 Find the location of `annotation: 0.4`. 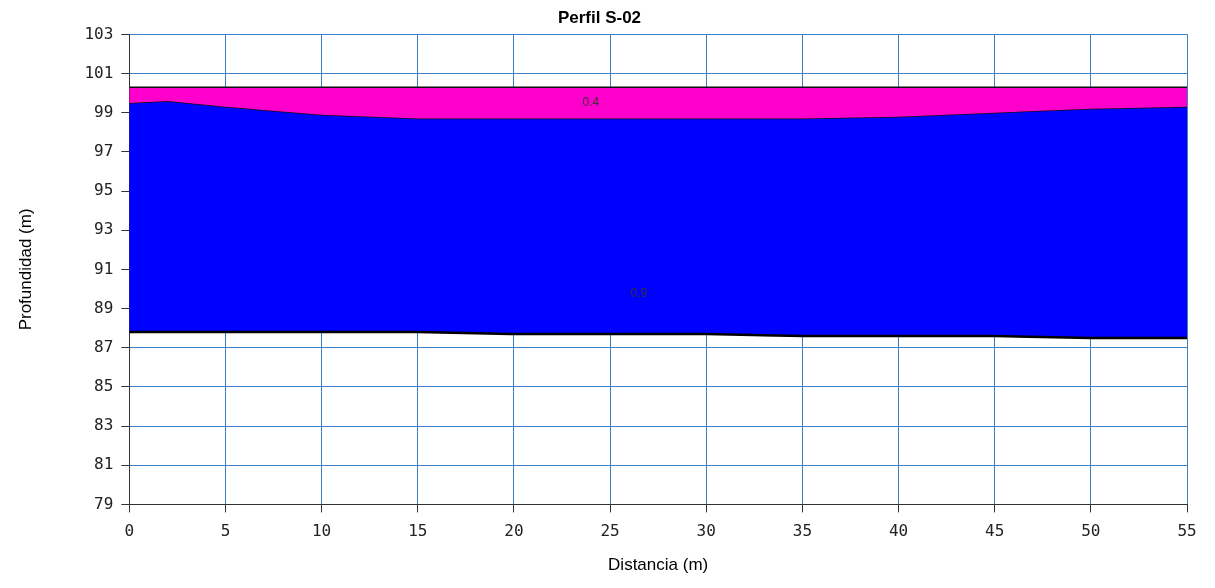

annotation: 0.4 is located at coordinates (591, 102).